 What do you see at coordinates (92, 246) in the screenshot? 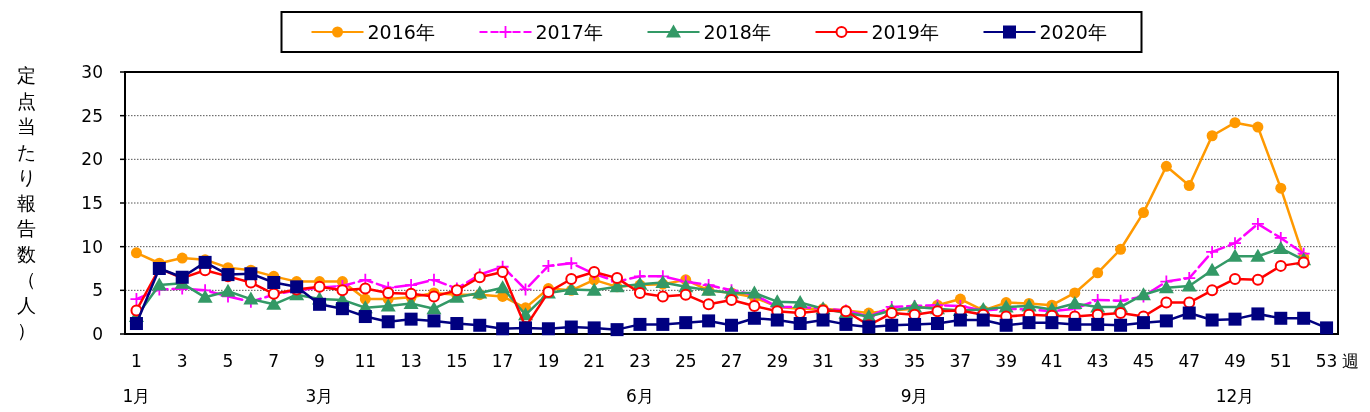
I see `y-tick-label: 10` at bounding box center [92, 246].